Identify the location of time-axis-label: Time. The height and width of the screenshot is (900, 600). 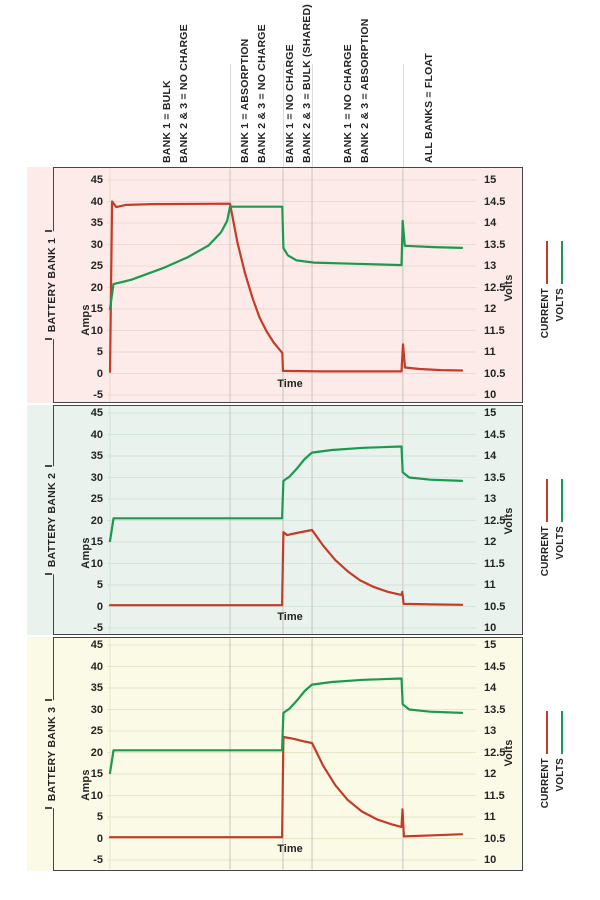
(290, 616).